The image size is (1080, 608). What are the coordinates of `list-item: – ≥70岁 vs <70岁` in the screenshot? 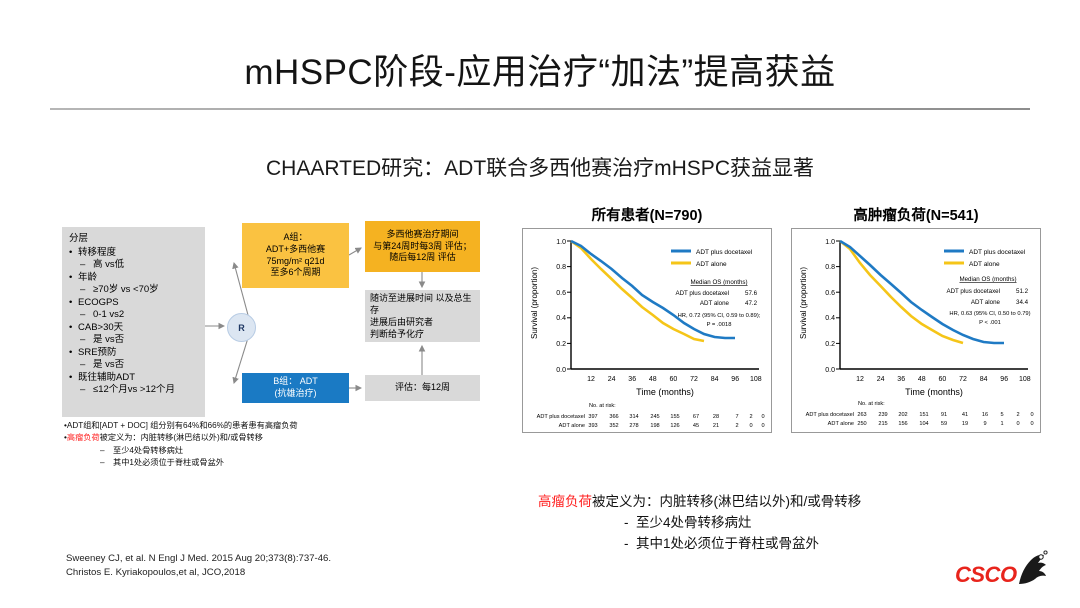 It's located at (119, 290).